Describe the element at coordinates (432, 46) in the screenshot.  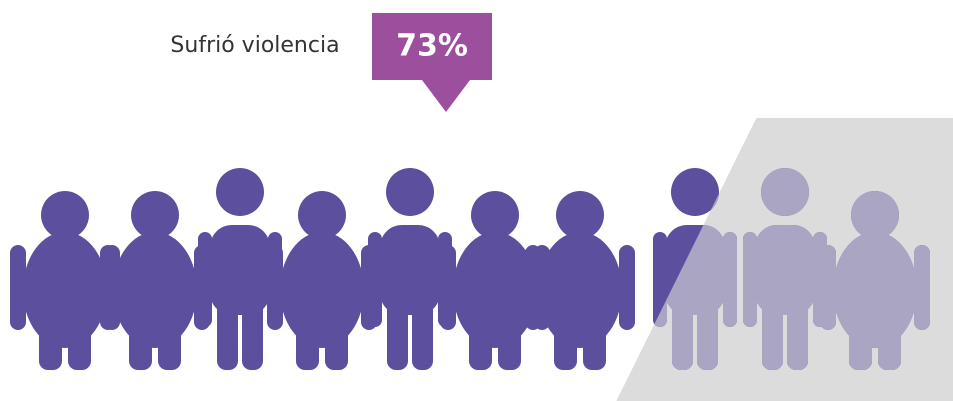
I see `value-label: 73%` at that location.